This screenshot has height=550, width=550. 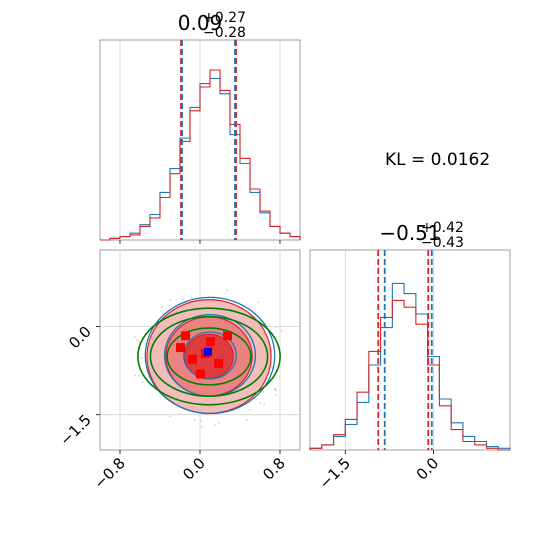 What do you see at coordinates (409, 375) in the screenshot?
I see `hist-param2-series-b` at bounding box center [409, 375].